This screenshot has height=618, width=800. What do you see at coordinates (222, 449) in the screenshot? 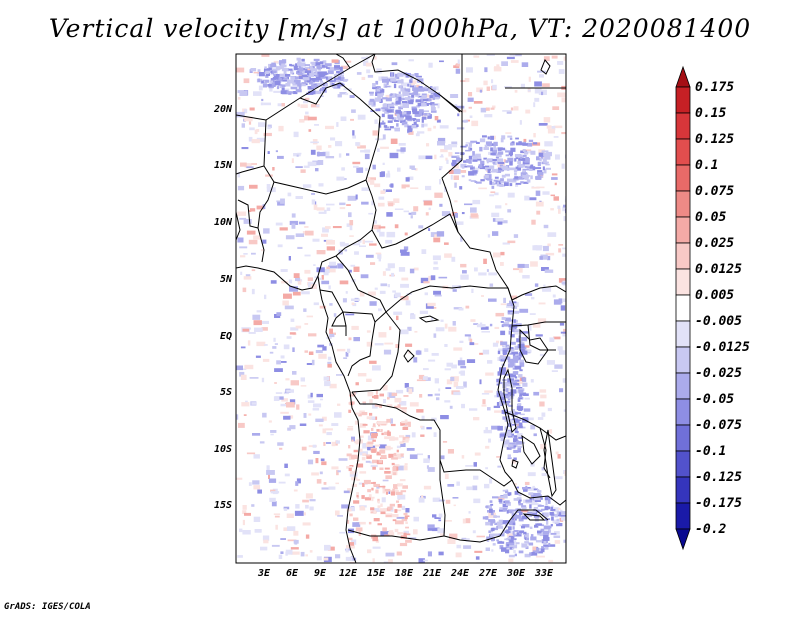
I see `lat-label-10s: 10S` at bounding box center [222, 449].